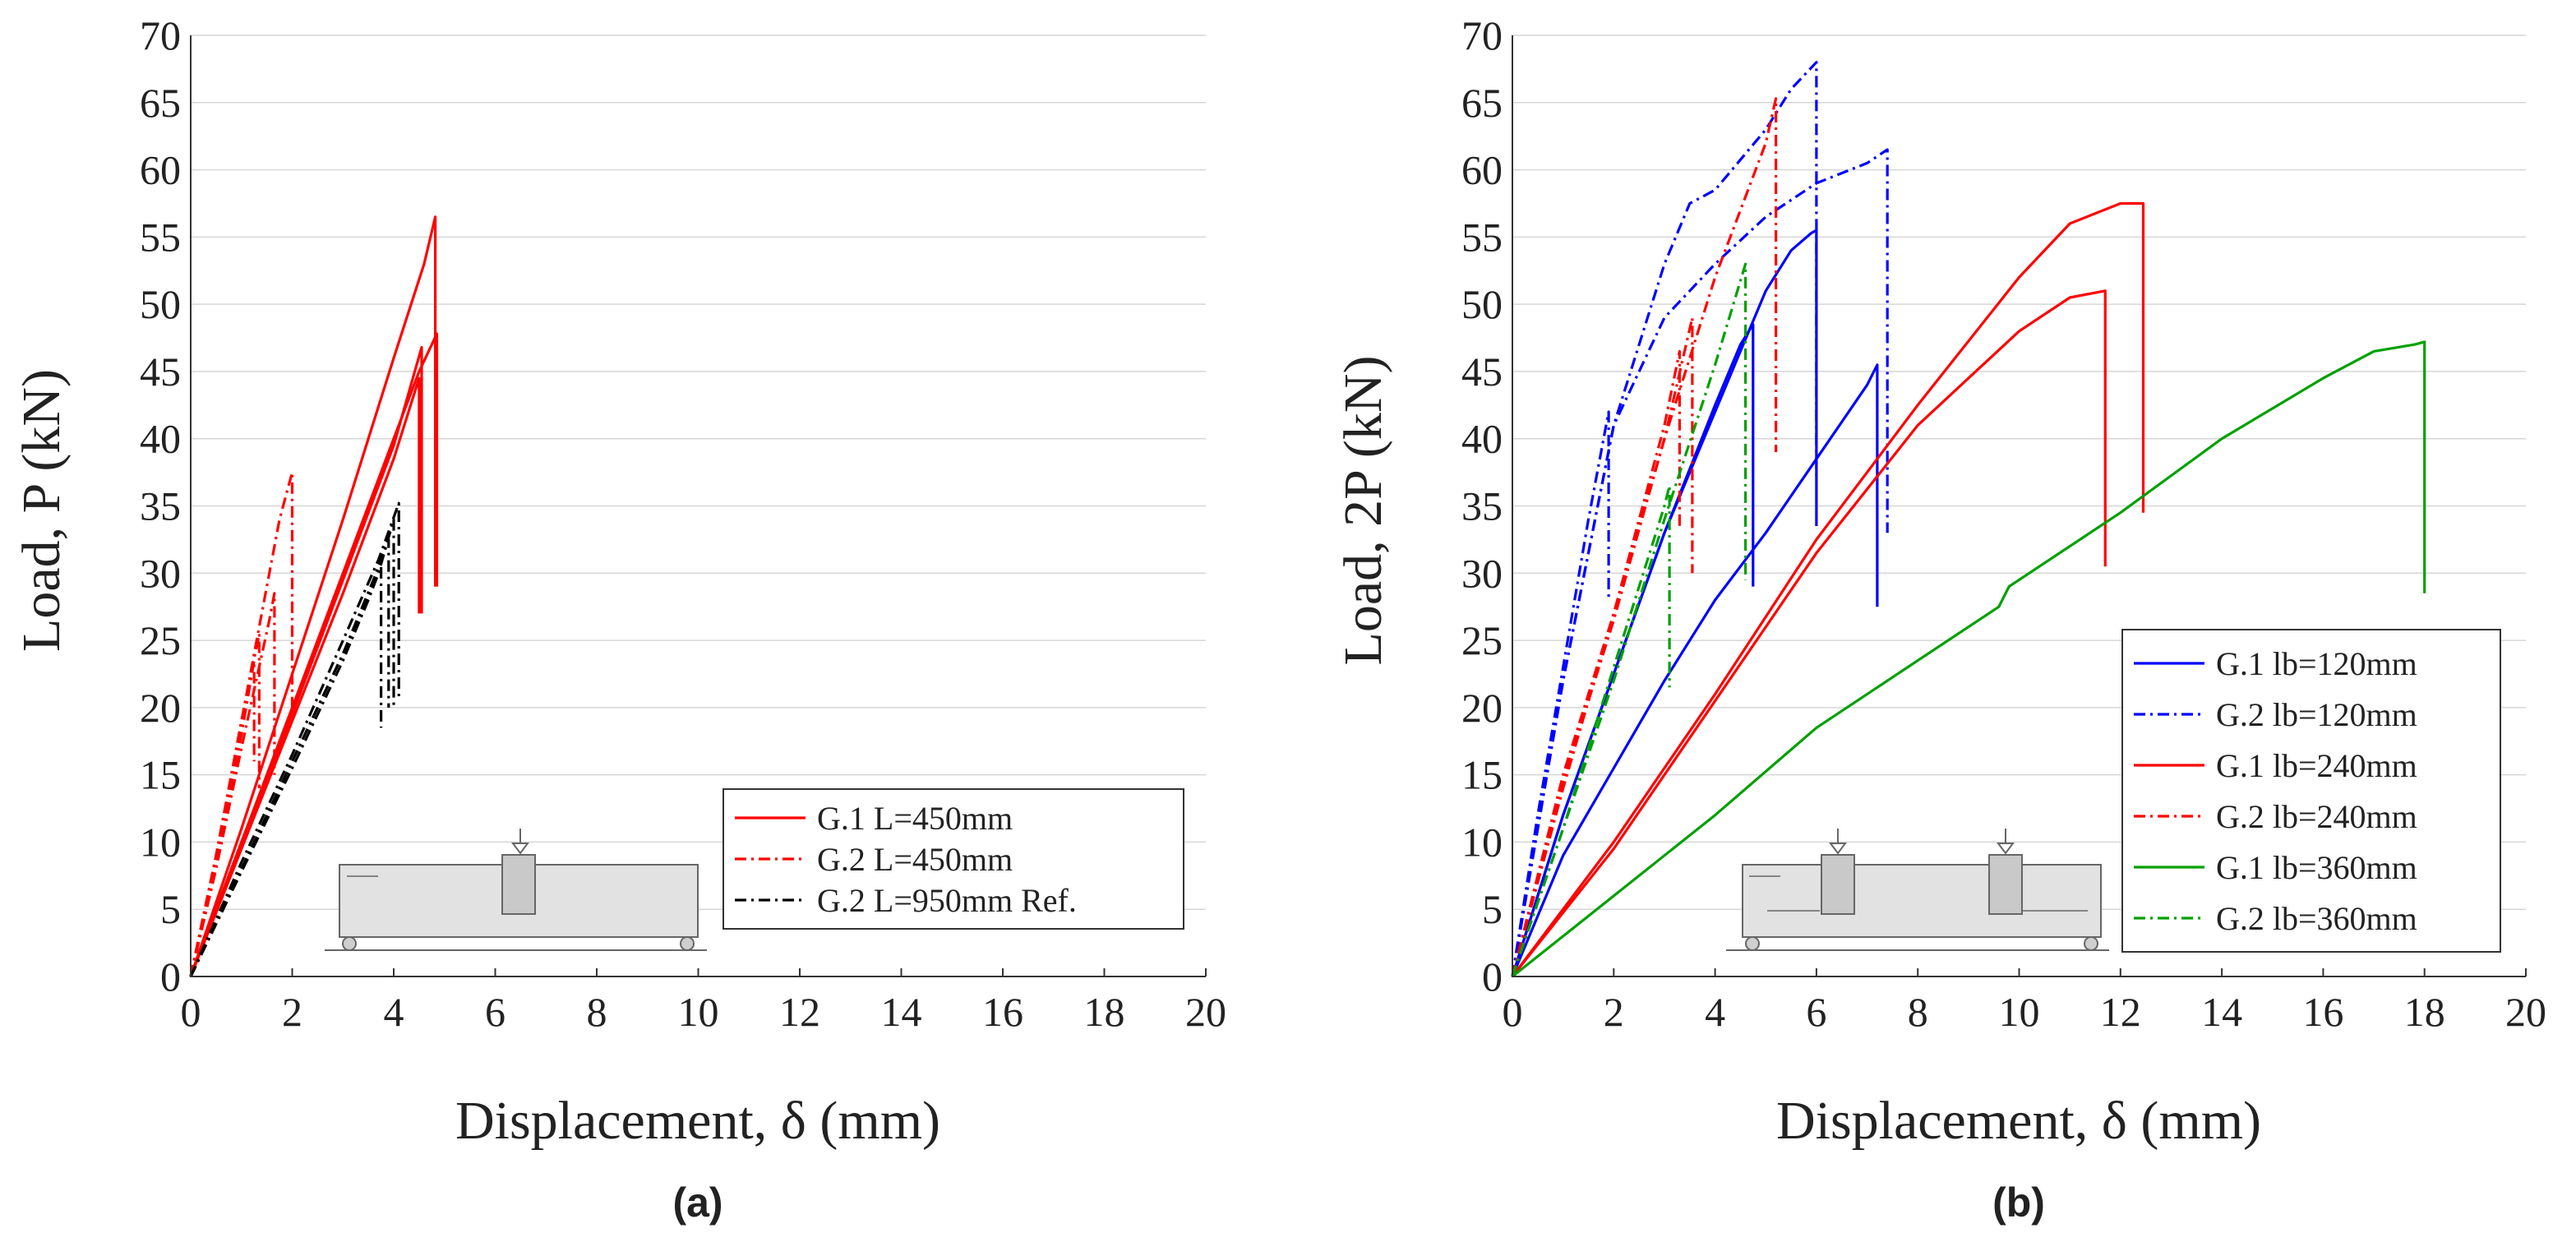 The image size is (2576, 1242). I want to click on x-tick-label-b: 12, so click(2120, 1012).